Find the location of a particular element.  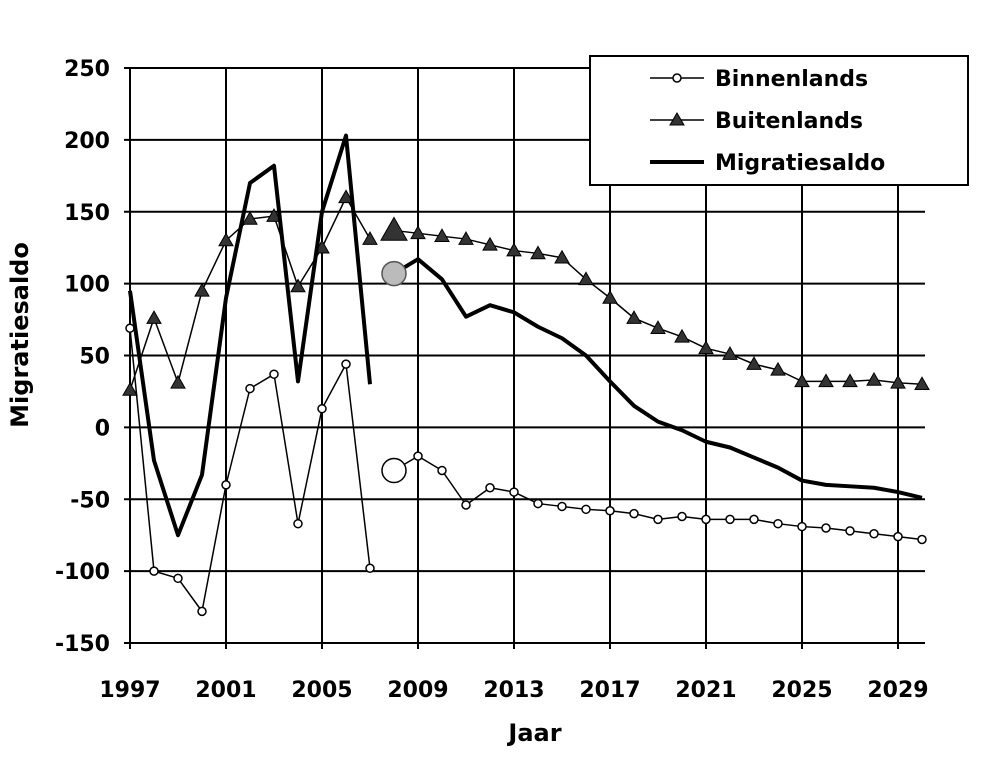

legend-label-binnenlands: Binnenlands is located at coordinates (791, 79).